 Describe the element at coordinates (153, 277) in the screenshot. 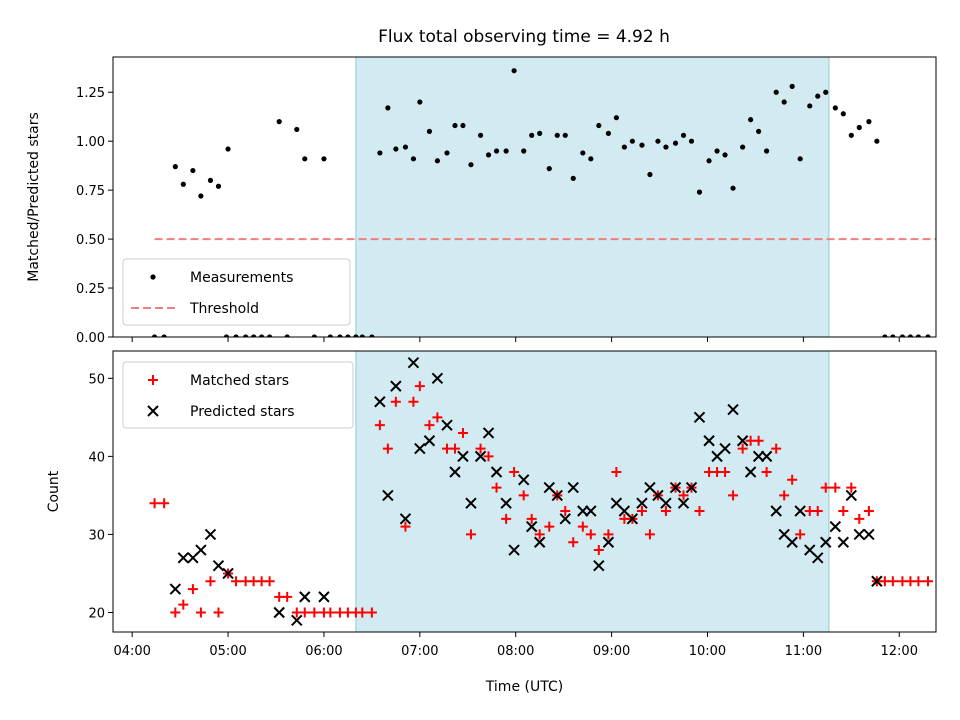

I see `legend-dot-marker` at that location.